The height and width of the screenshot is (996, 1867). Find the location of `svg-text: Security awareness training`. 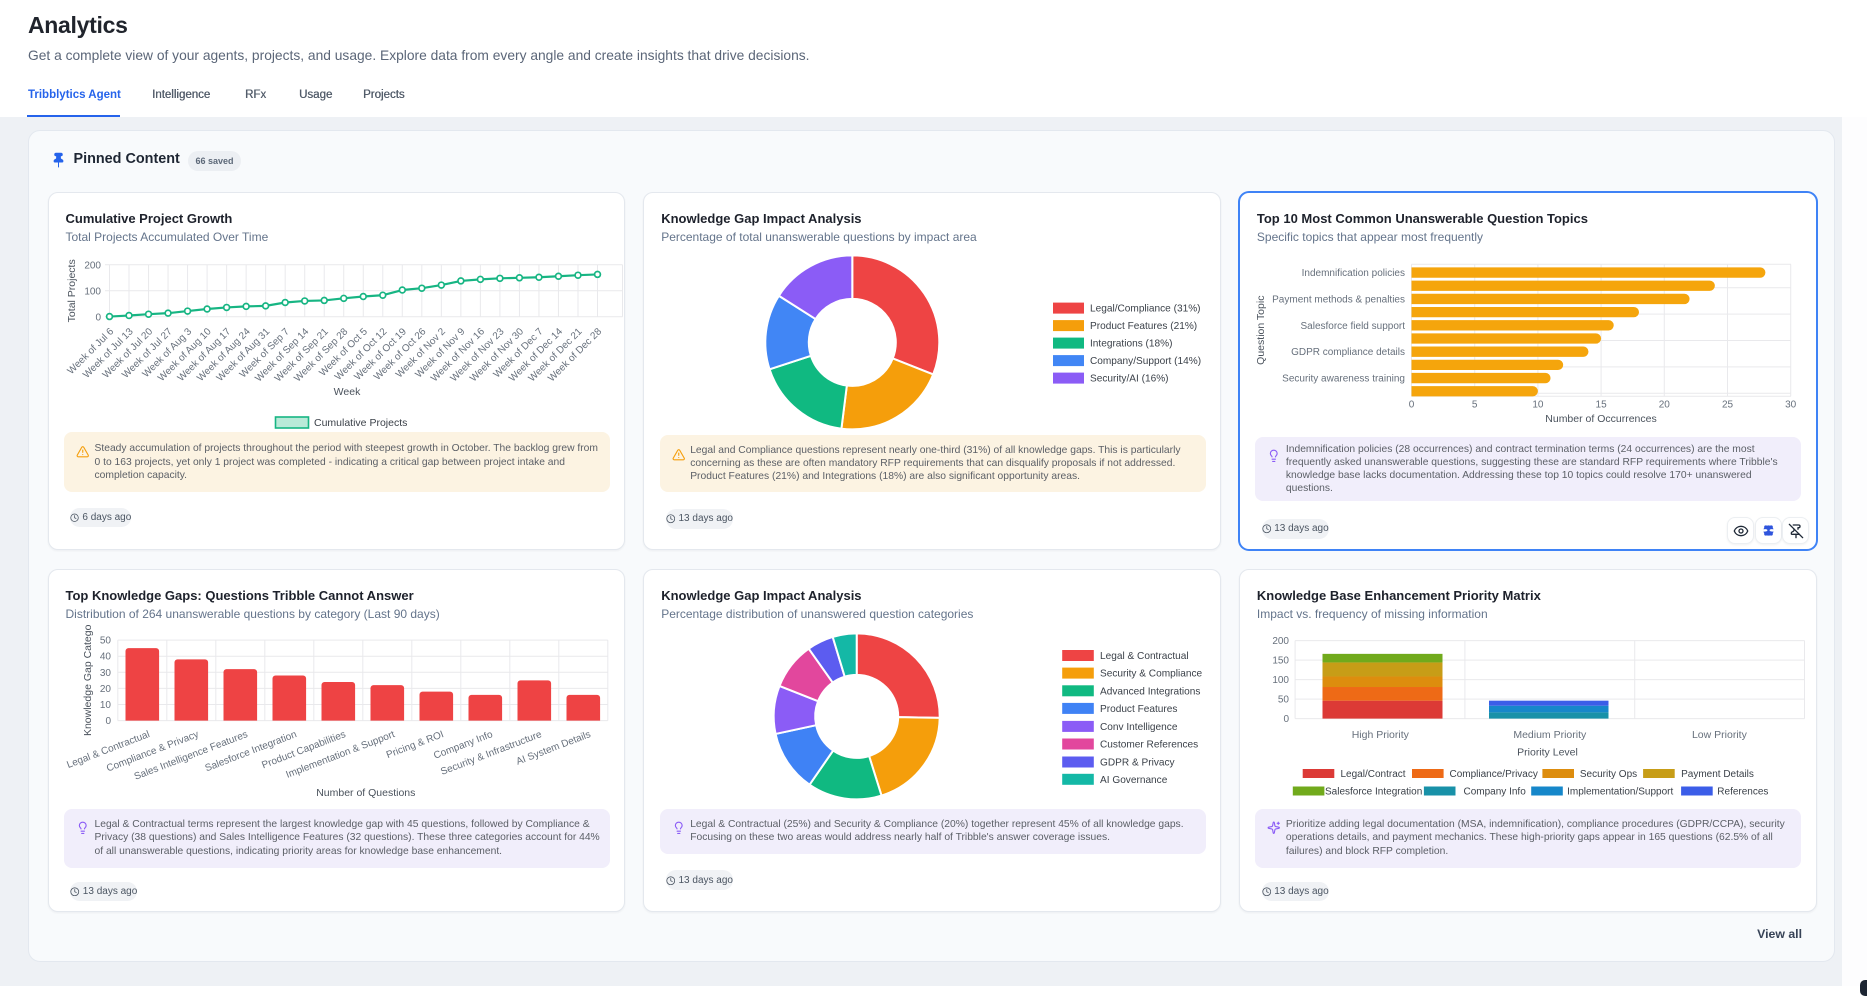

svg-text: Security awareness training is located at coordinates (1343, 379).